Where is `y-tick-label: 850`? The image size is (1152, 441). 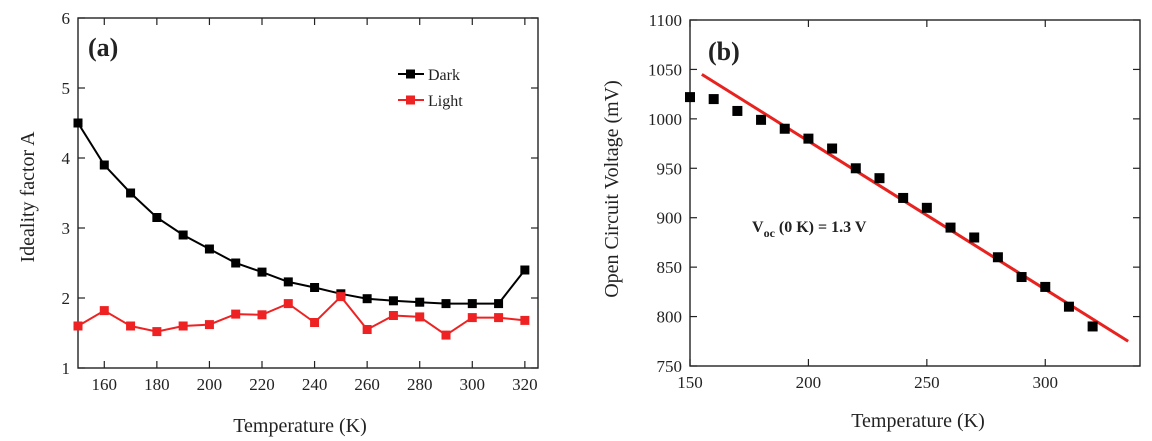
y-tick-label: 850 is located at coordinates (670, 267).